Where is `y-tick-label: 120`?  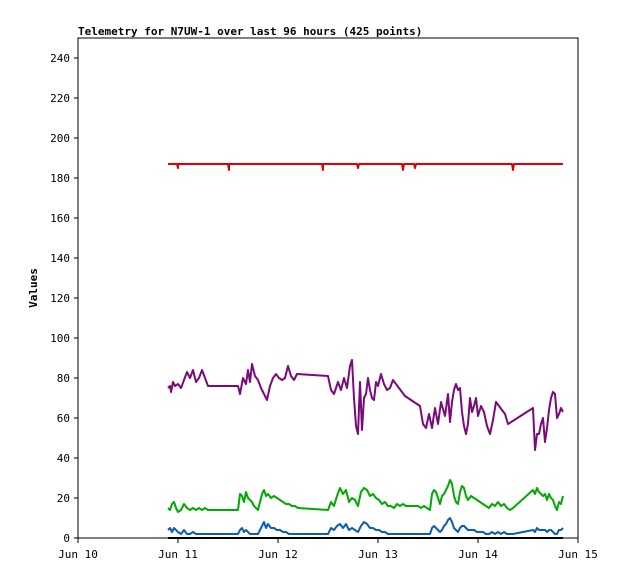 y-tick-label: 120 is located at coordinates (60, 298).